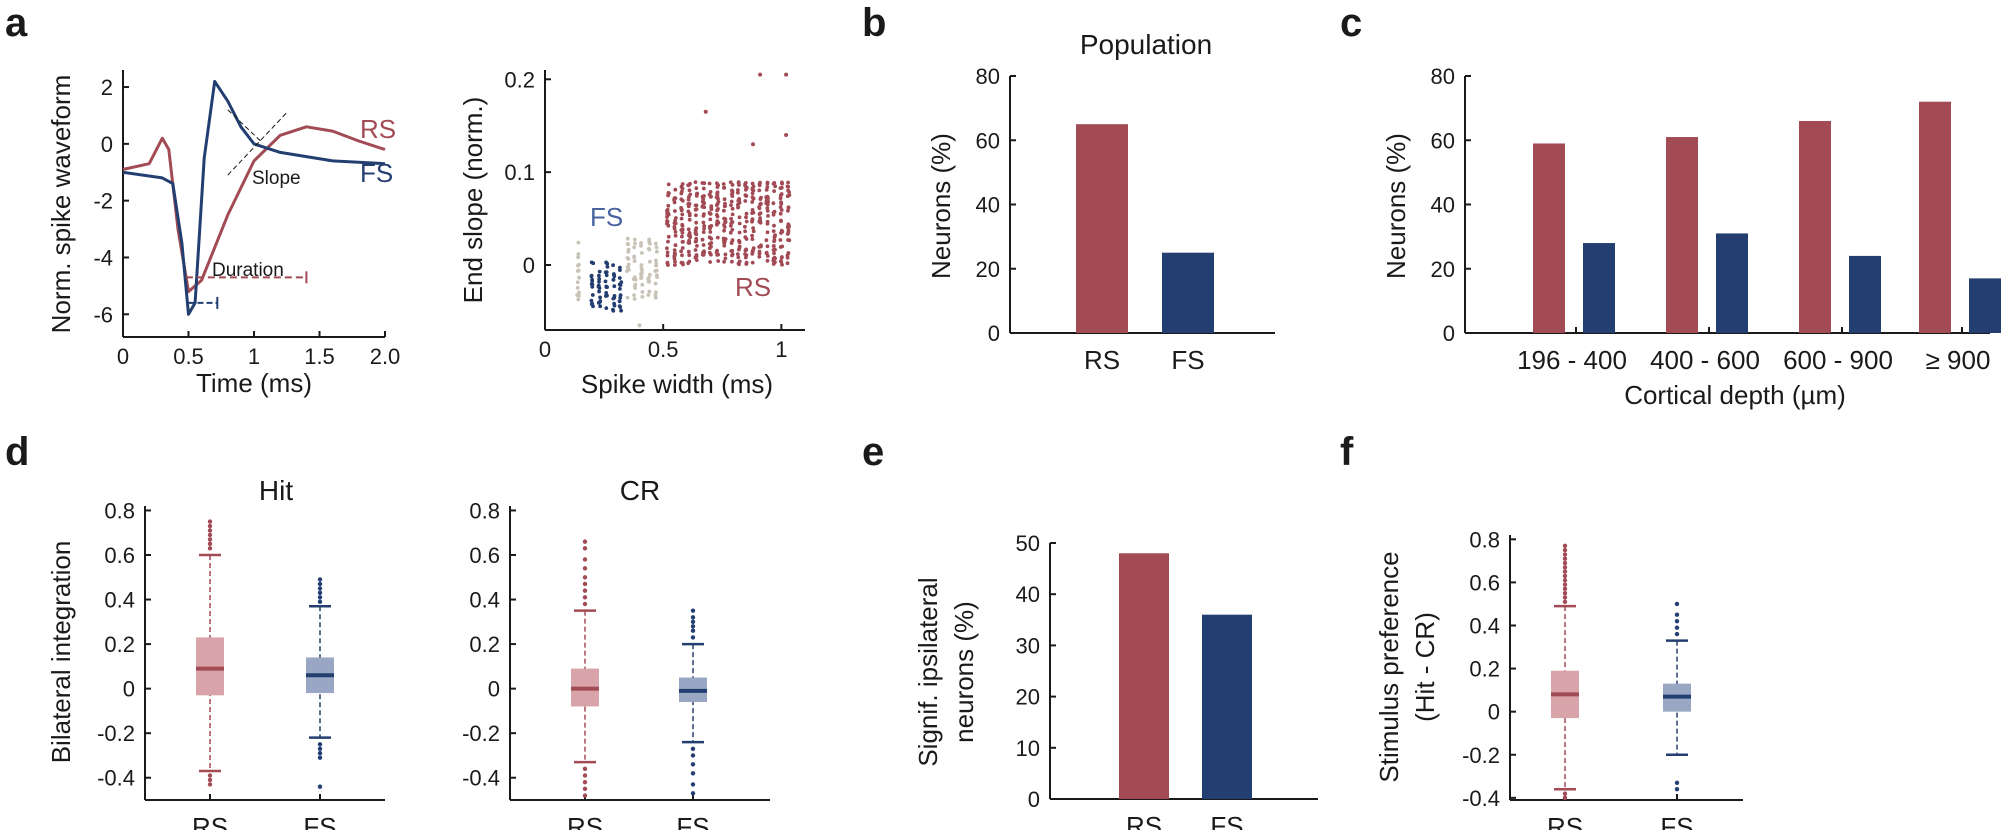 This screenshot has width=2015, height=830. I want to click on ipsilateral-ytick-label: 40, so click(1028, 594).